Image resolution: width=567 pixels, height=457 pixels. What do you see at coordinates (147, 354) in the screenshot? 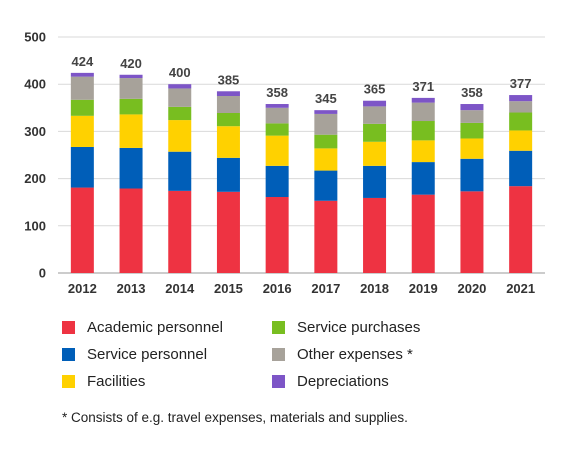
I see `legend-label: Service personnel` at bounding box center [147, 354].